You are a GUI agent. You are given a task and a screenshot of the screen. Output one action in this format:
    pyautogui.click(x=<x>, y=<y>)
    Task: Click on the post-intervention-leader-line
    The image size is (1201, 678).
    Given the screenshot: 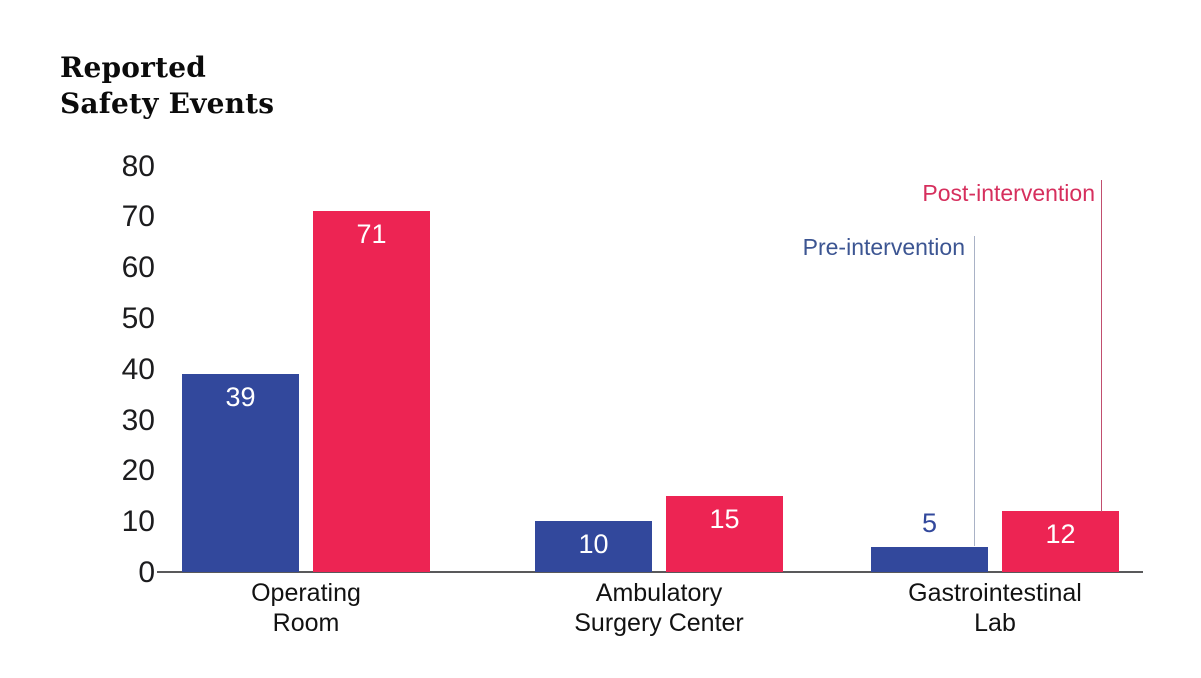 What is the action you would take?
    pyautogui.click(x=1101, y=346)
    